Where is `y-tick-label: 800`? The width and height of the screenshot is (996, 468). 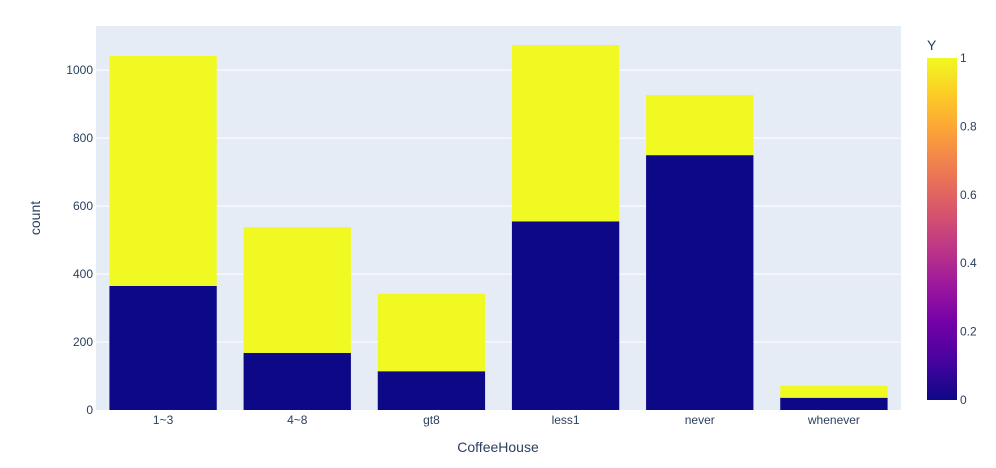 y-tick-label: 800 is located at coordinates (83, 138).